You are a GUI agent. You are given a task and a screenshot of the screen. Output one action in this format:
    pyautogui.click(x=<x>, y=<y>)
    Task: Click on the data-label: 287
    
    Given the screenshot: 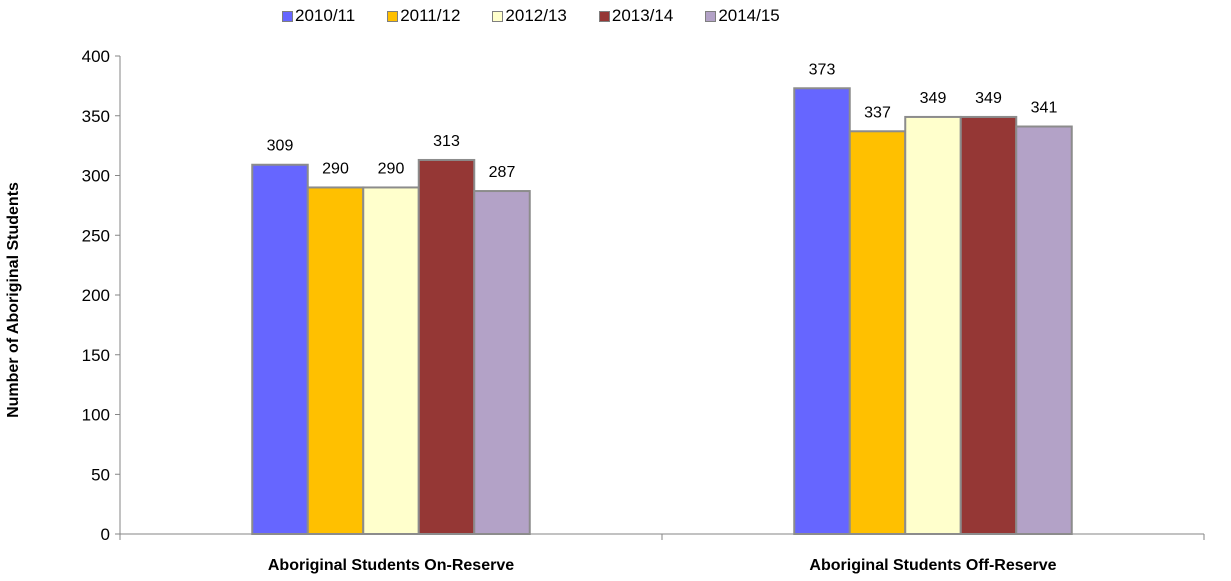 What is the action you would take?
    pyautogui.click(x=502, y=172)
    